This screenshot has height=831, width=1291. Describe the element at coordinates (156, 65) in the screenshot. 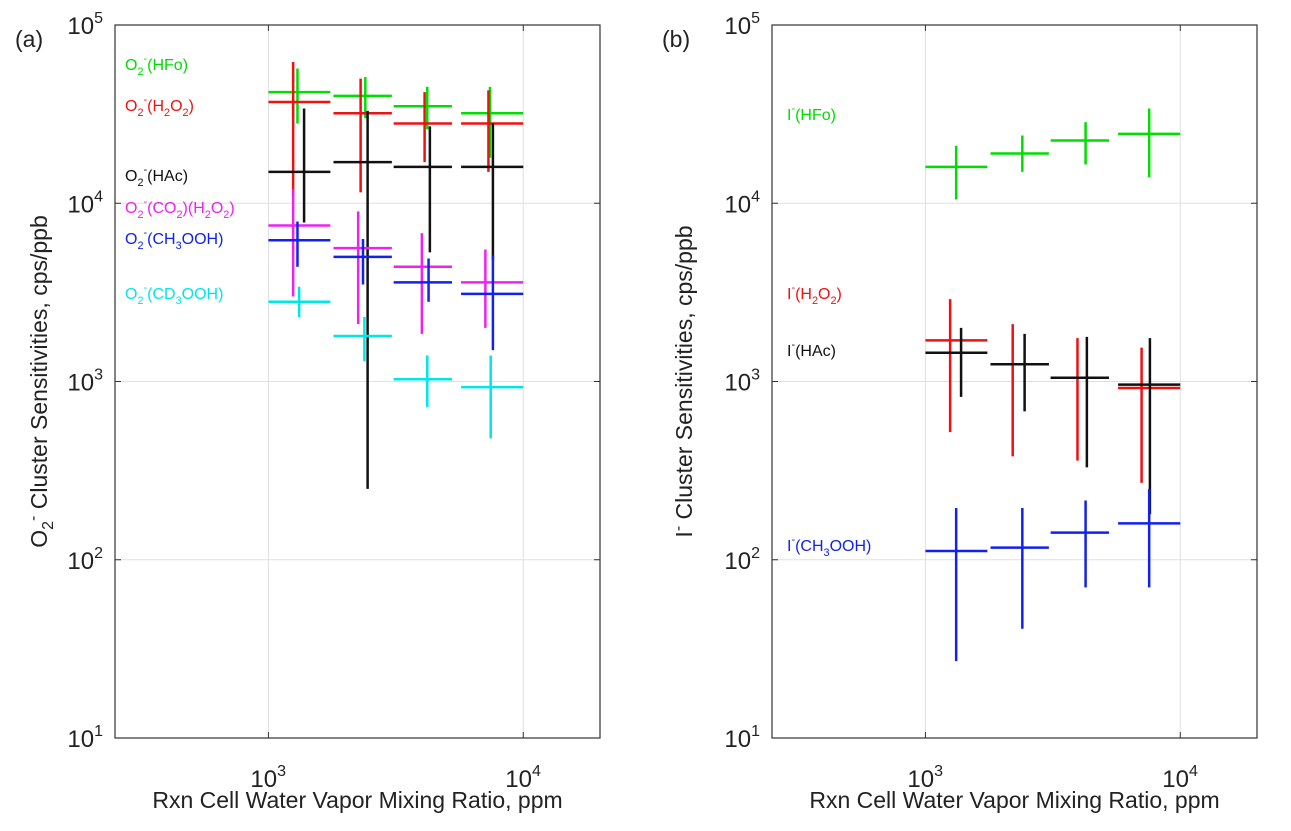

I see `series-label: O2-(HFo)` at that location.